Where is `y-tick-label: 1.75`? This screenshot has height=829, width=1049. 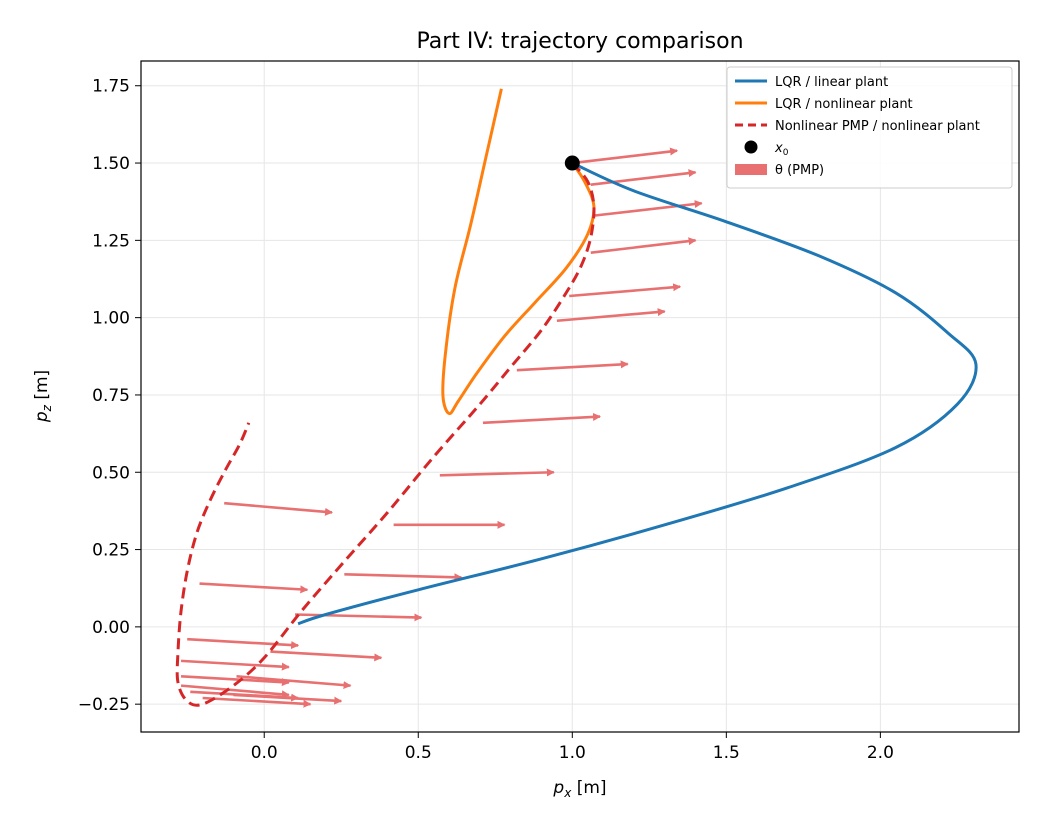
y-tick-label: 1.75 is located at coordinates (111, 87).